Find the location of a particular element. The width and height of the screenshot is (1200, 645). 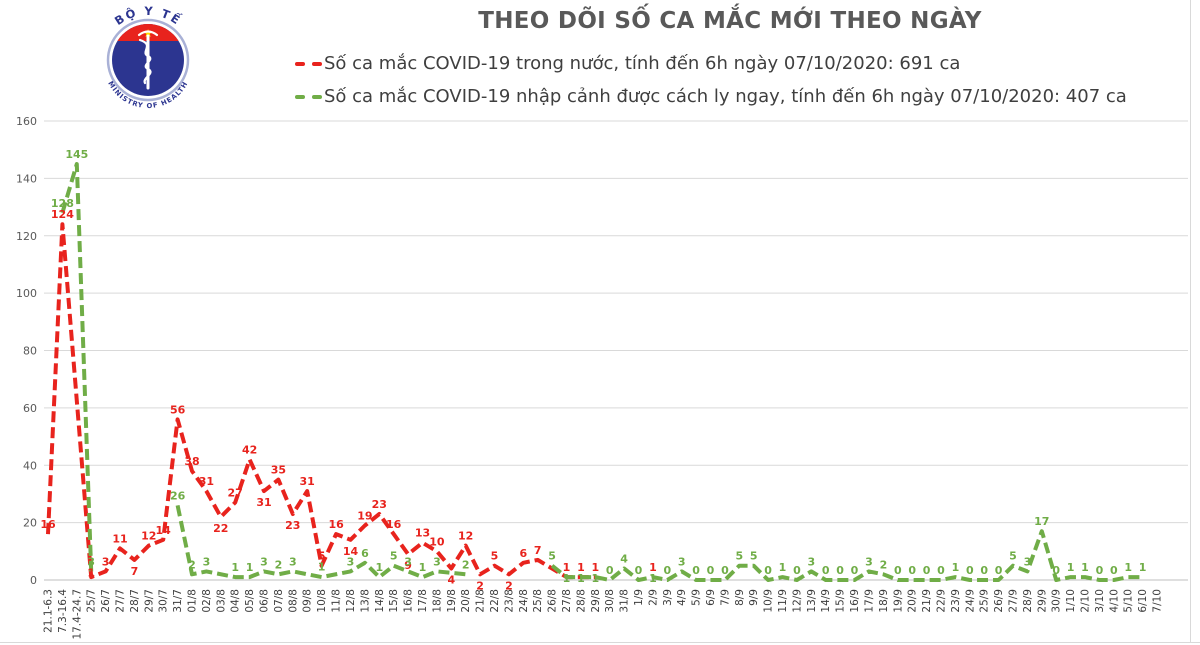

domestic-dash-marker-icon is located at coordinates (300, 63).